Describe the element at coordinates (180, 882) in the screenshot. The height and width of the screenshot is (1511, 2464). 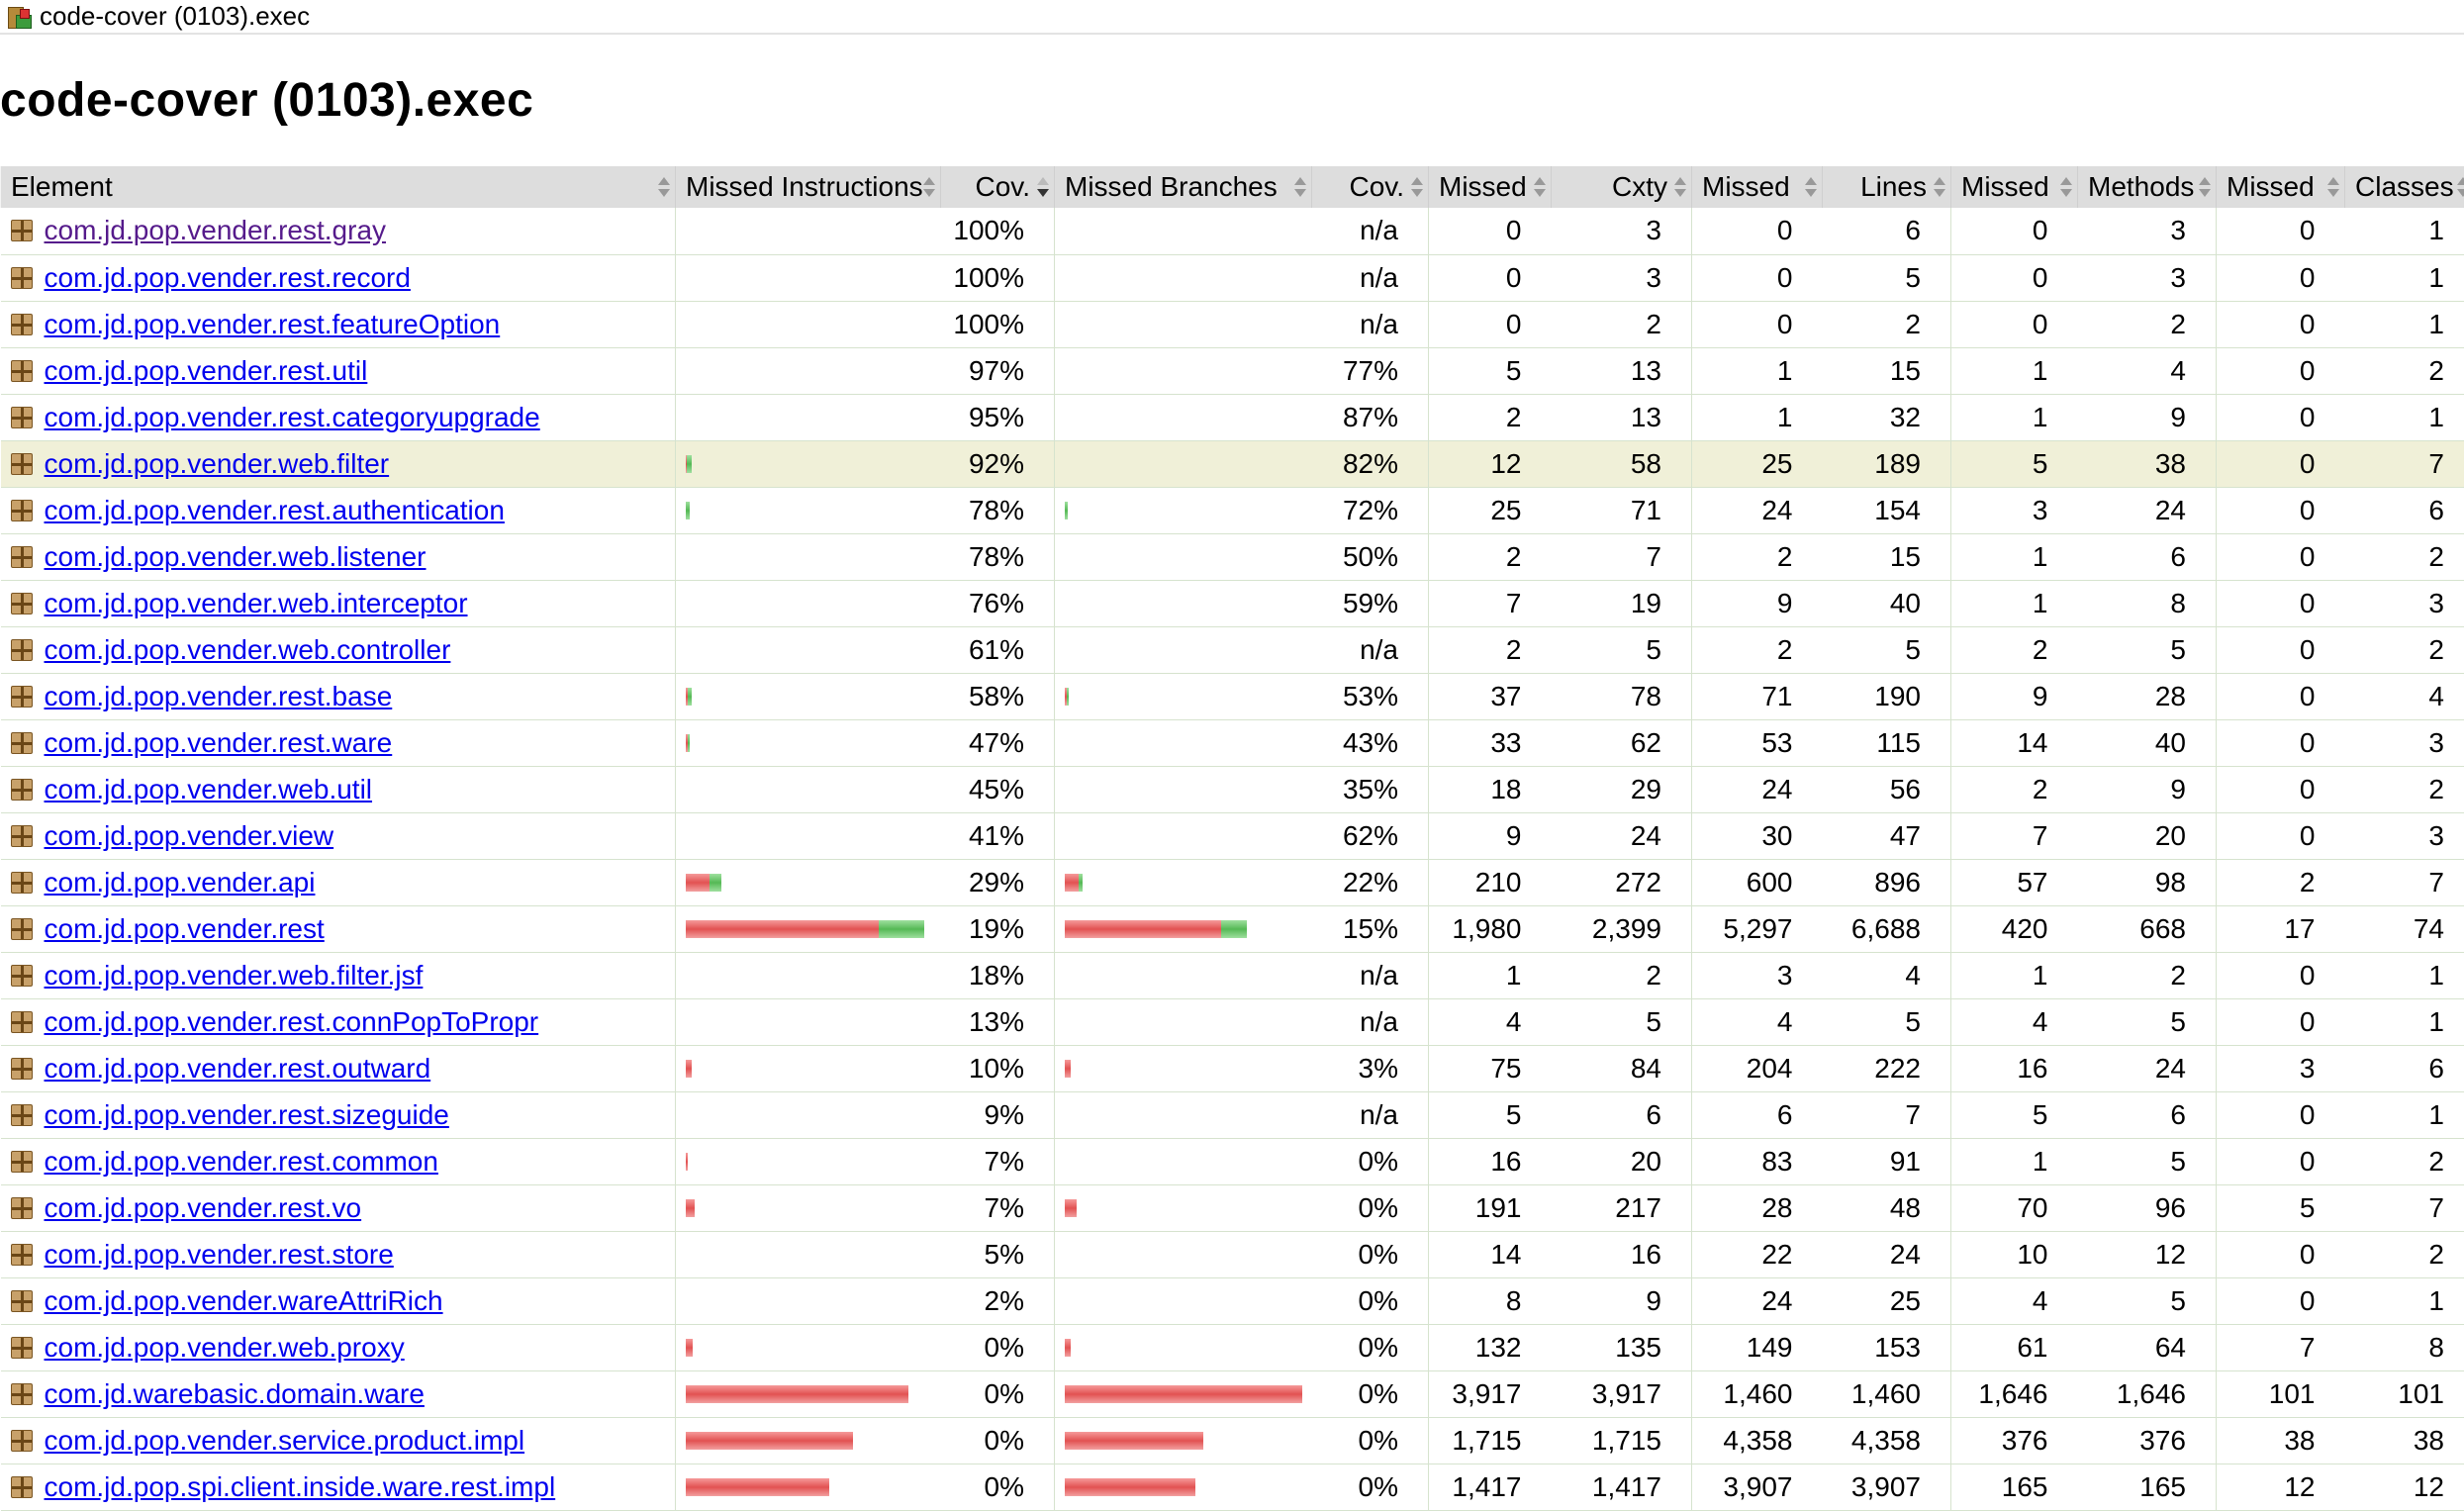
I see `package-link: com.jd.pop.vender.api` at that location.